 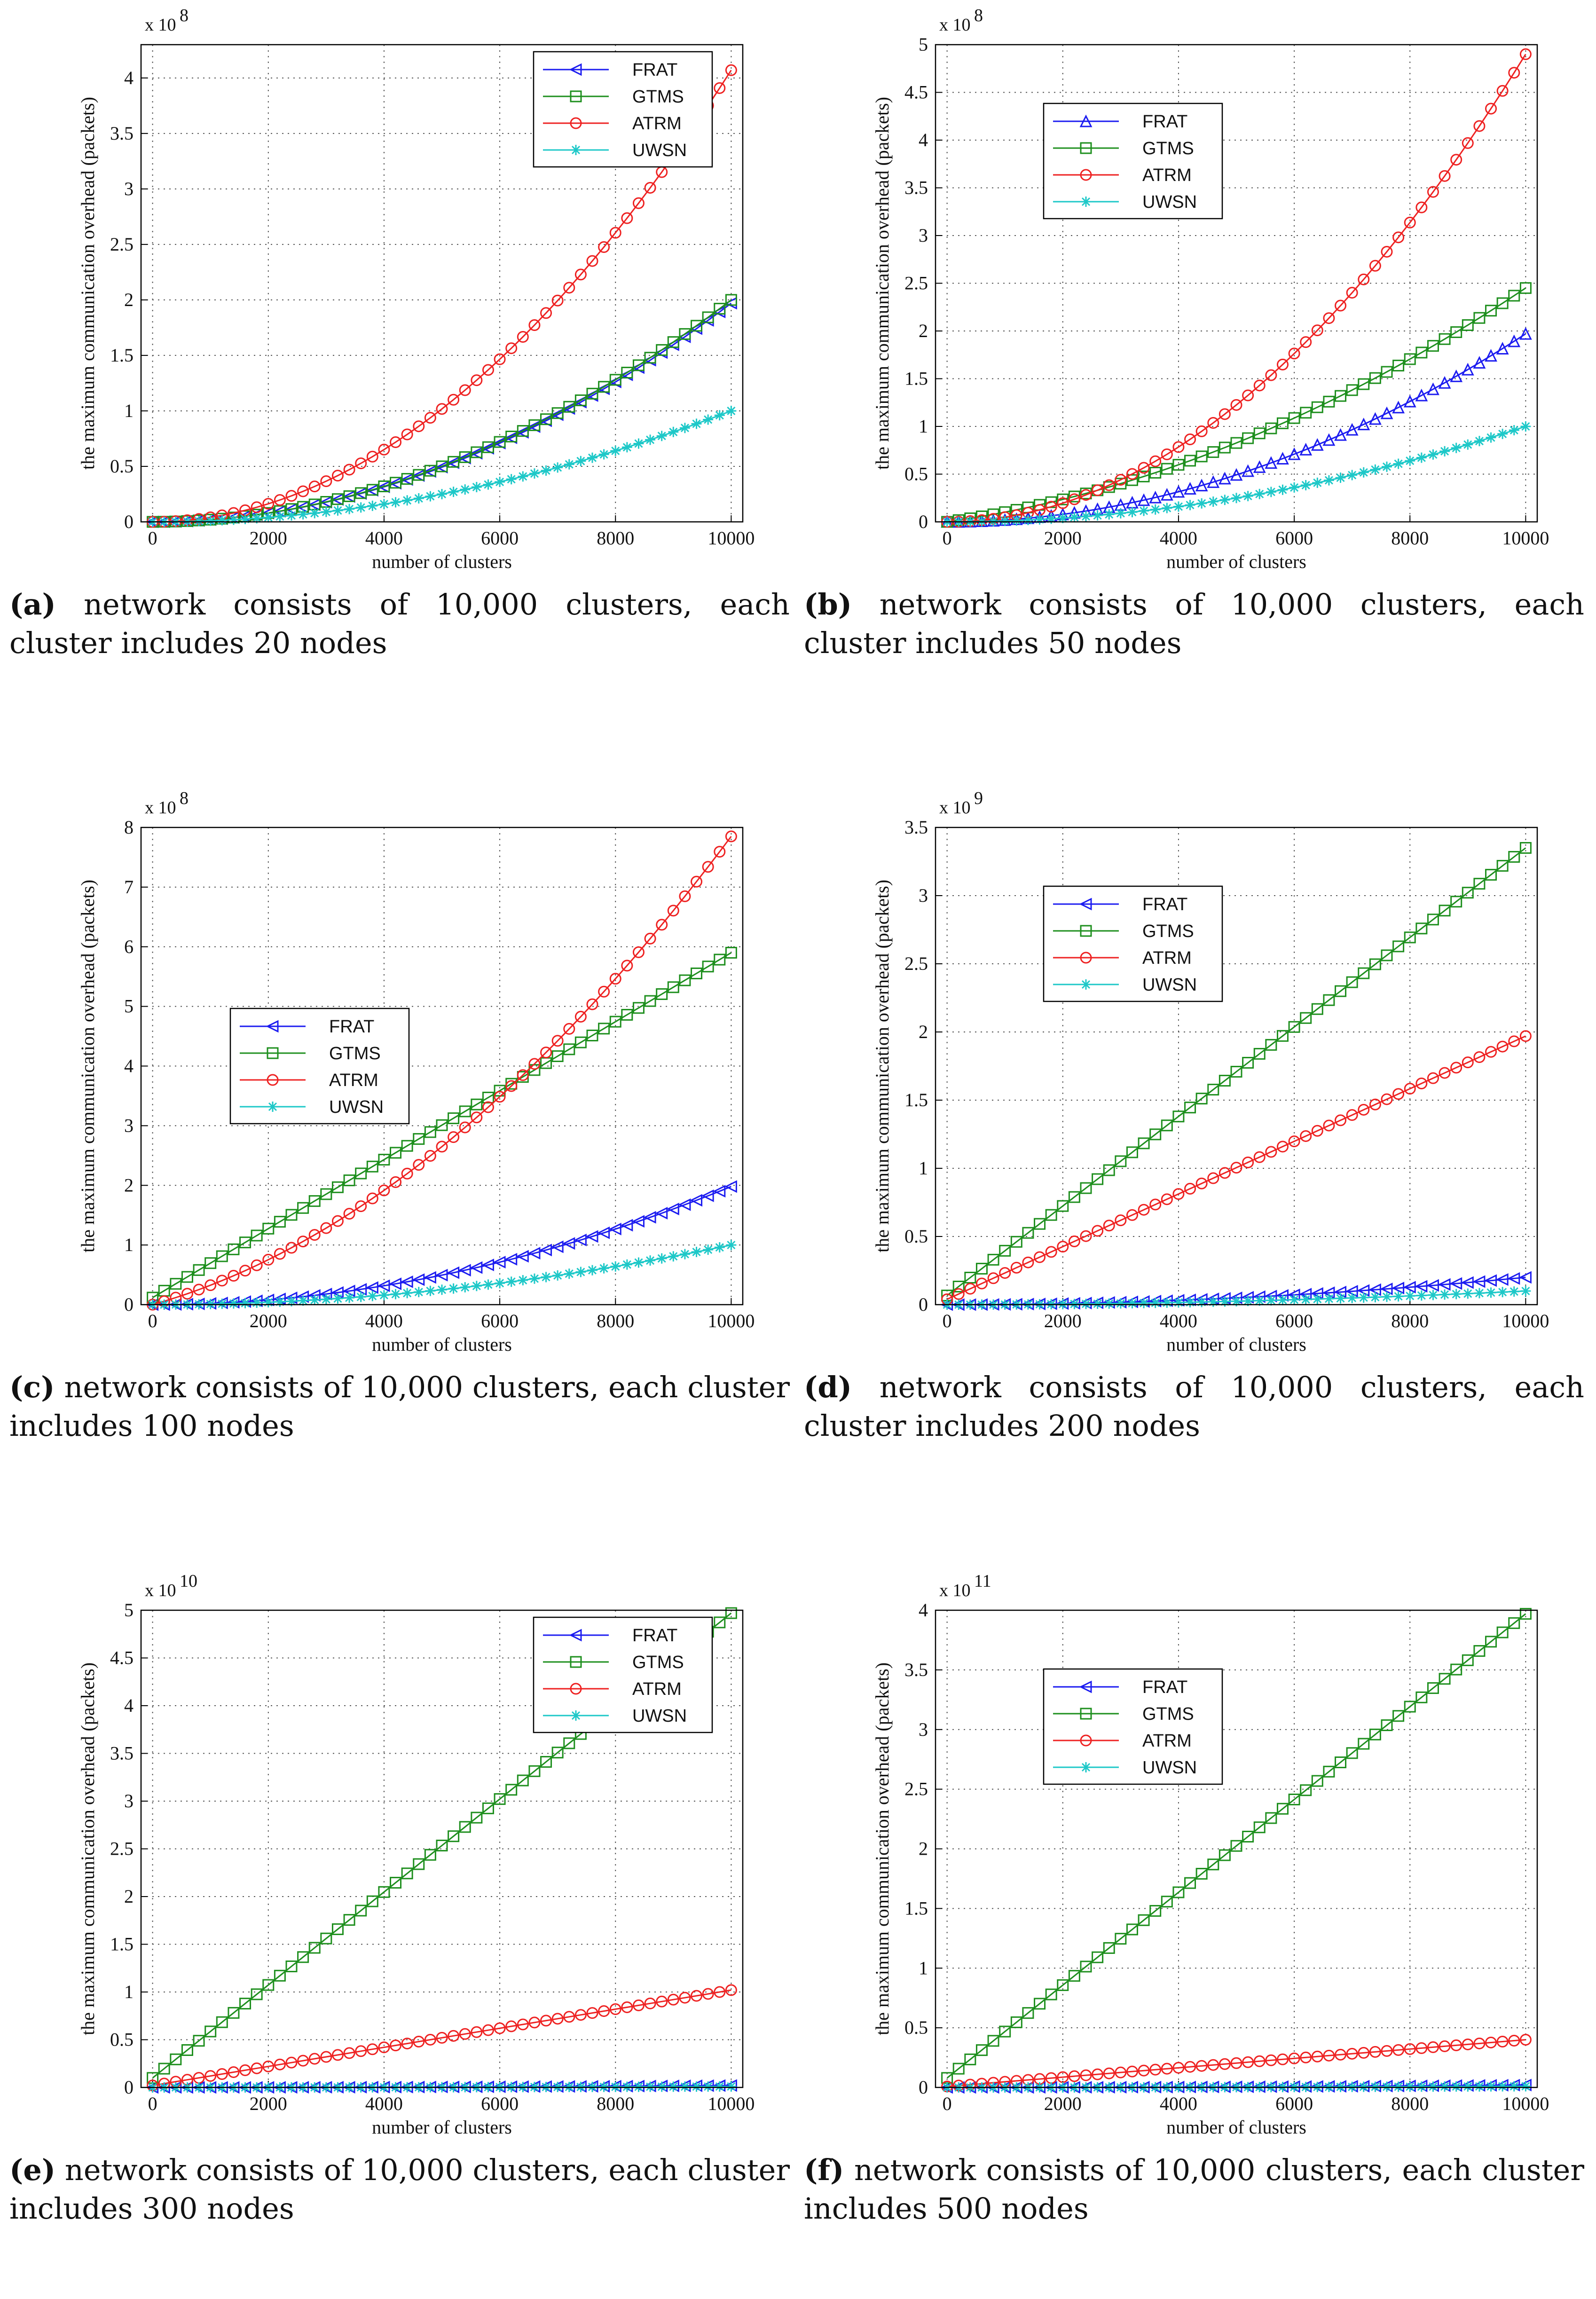 I want to click on y-tick-label: 0.5, so click(x=916, y=475).